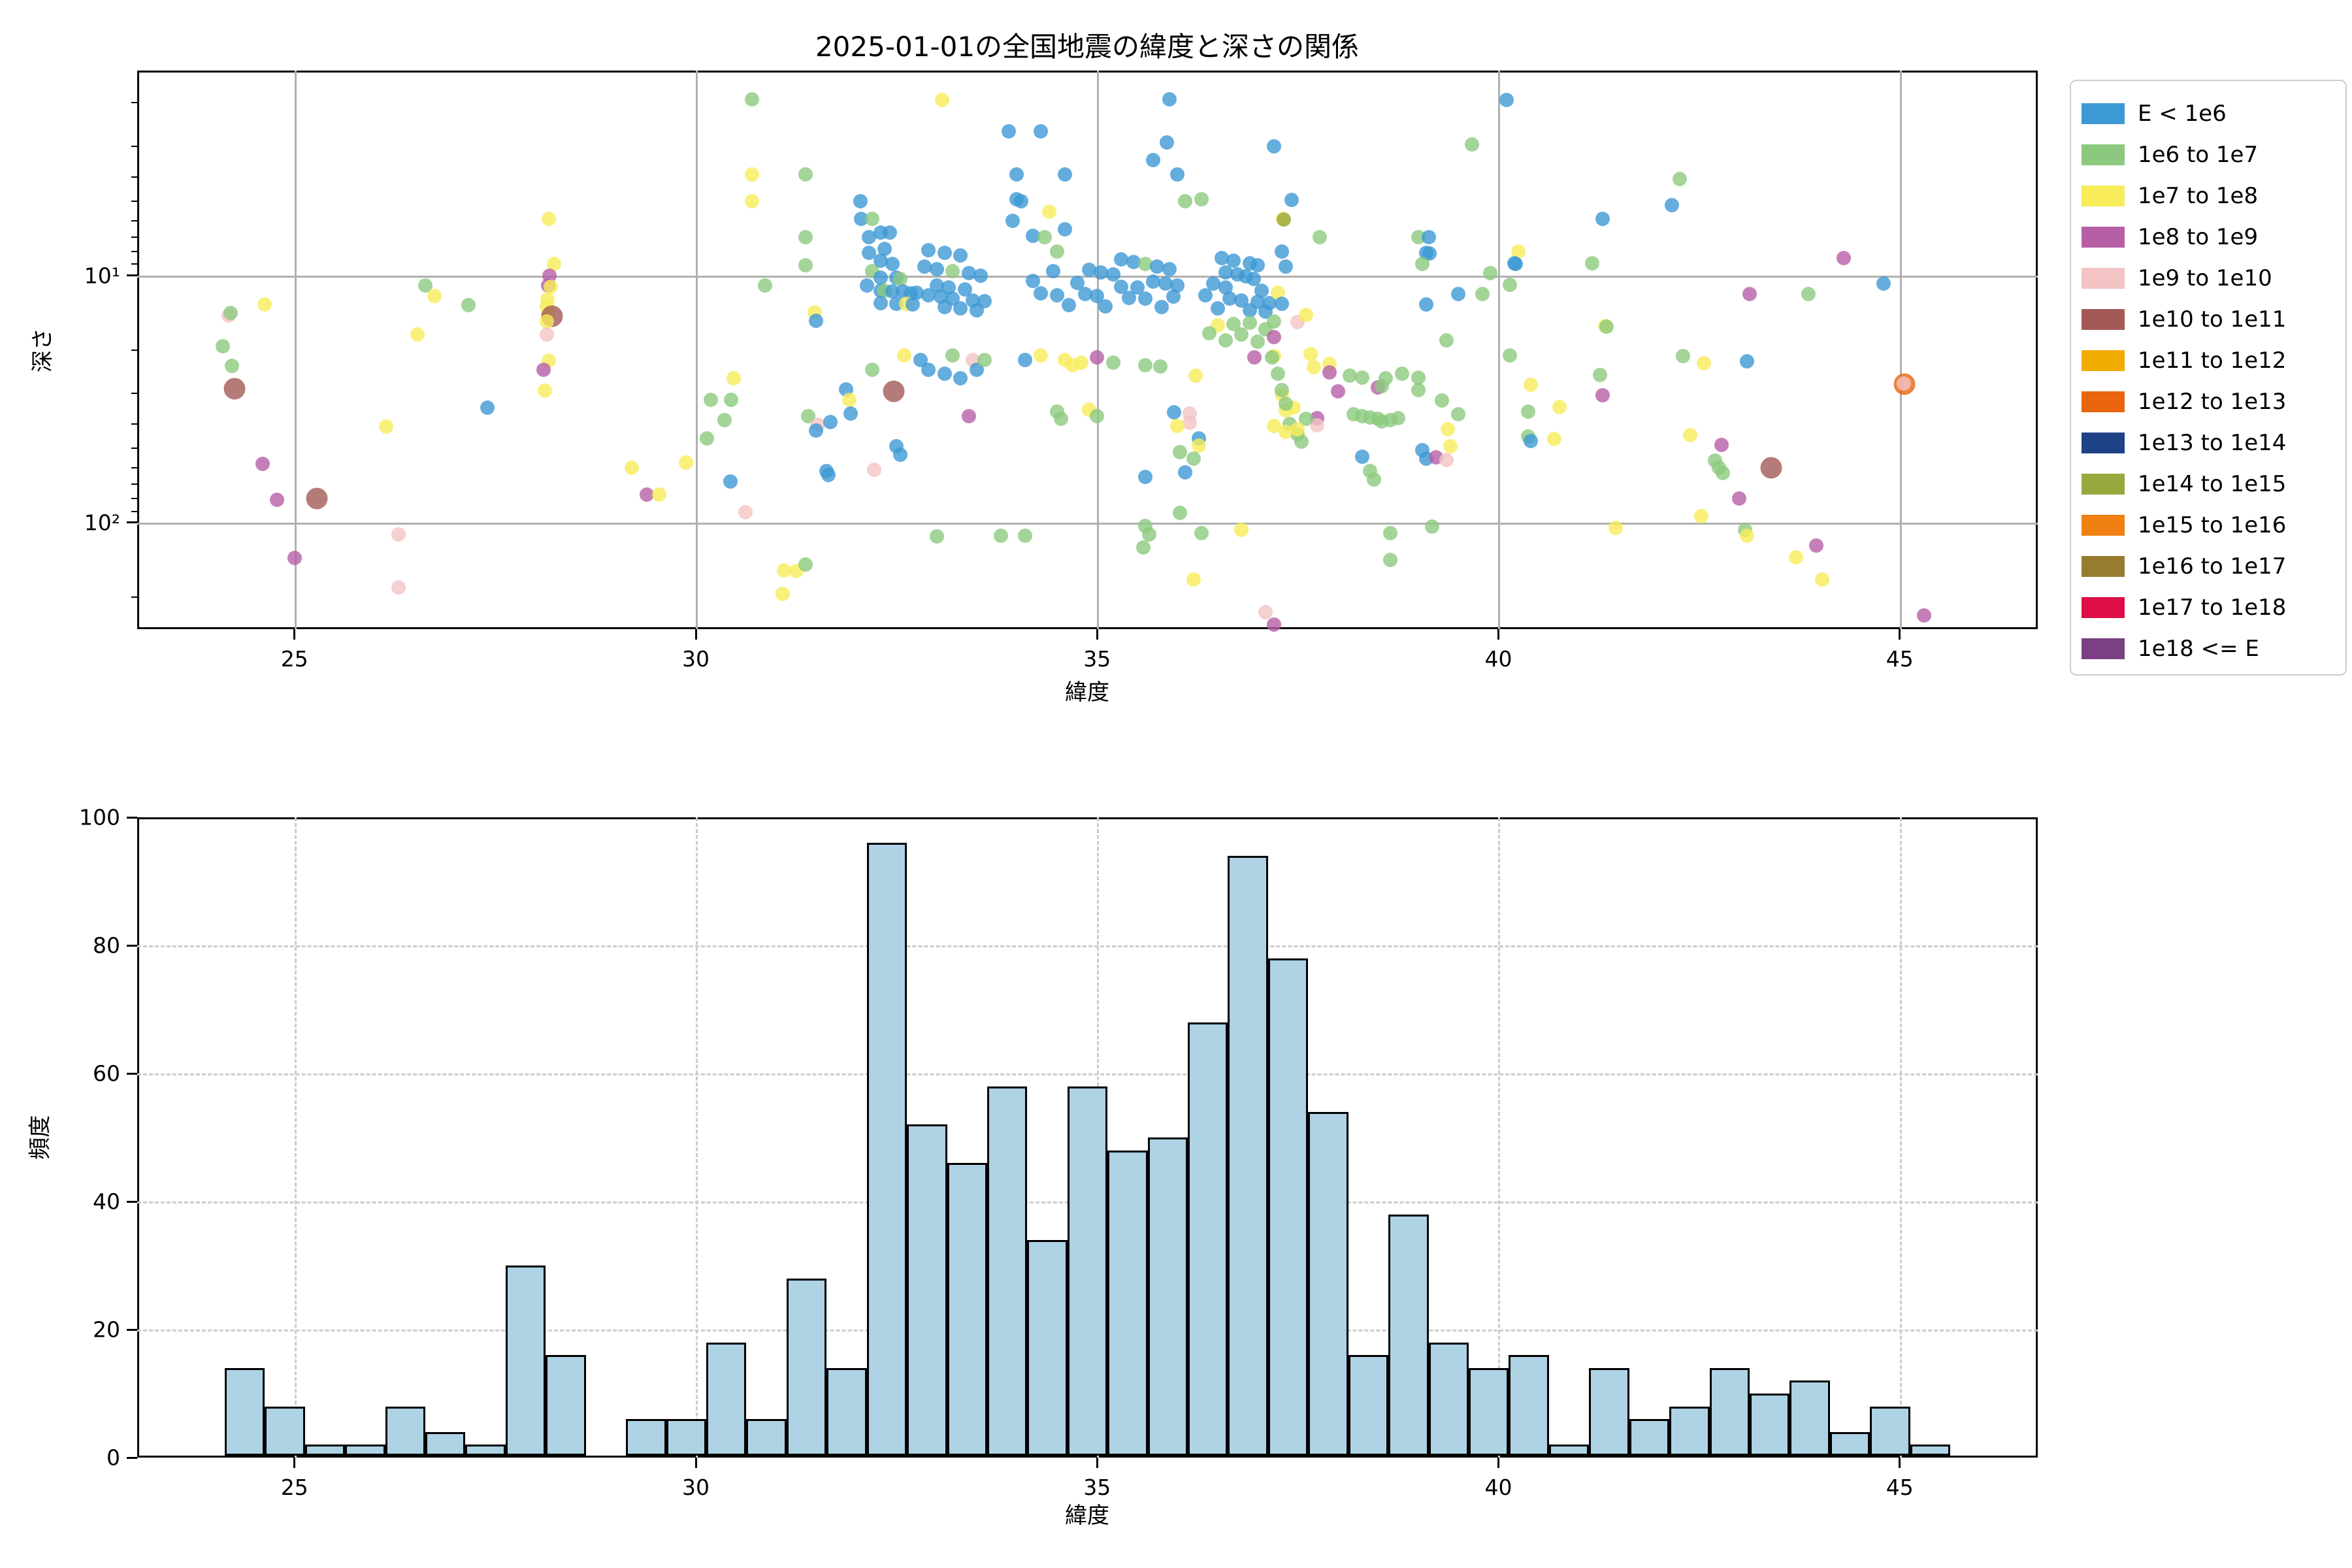  Describe the element at coordinates (106, 1201) in the screenshot. I see `hist-y-tick-label: 40` at that location.